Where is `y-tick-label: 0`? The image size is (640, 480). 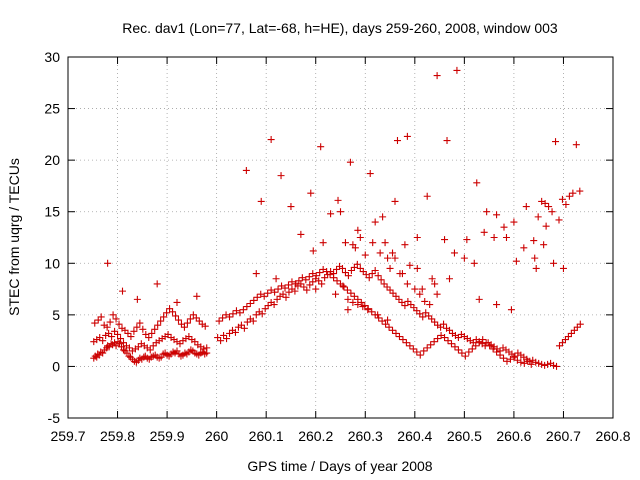
y-tick-label: 0 is located at coordinates (56, 366).